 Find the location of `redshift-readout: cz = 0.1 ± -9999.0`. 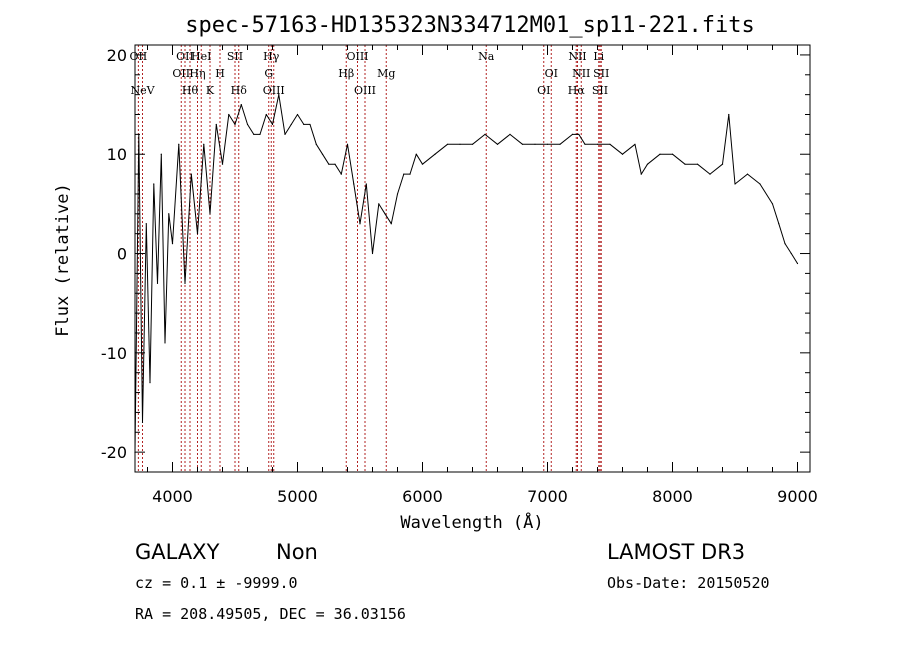

redshift-readout: cz = 0.1 ± -9999.0 is located at coordinates (216, 583).